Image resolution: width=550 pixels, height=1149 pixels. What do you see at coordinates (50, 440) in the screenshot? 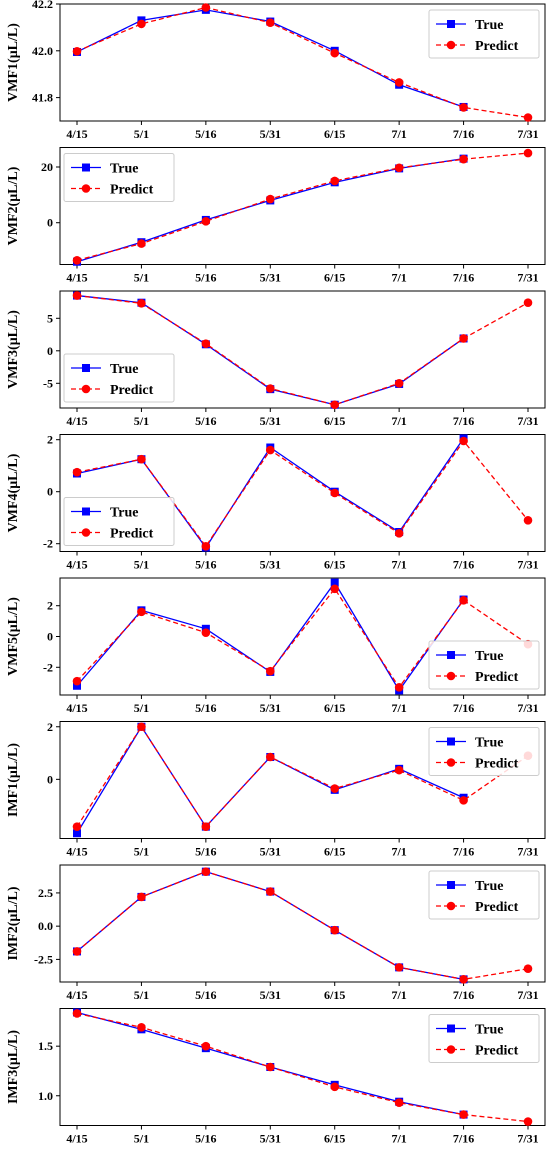
I see `y-tick-label: 2` at bounding box center [50, 440].